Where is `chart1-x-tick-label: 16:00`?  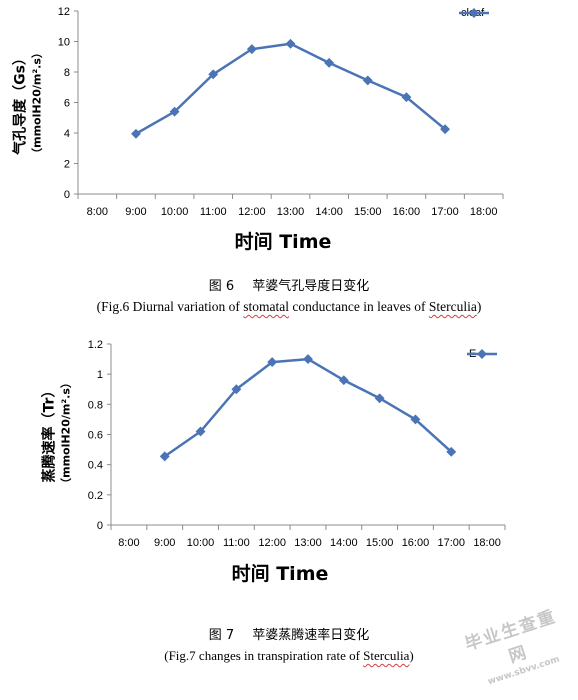 chart1-x-tick-label: 16:00 is located at coordinates (407, 212).